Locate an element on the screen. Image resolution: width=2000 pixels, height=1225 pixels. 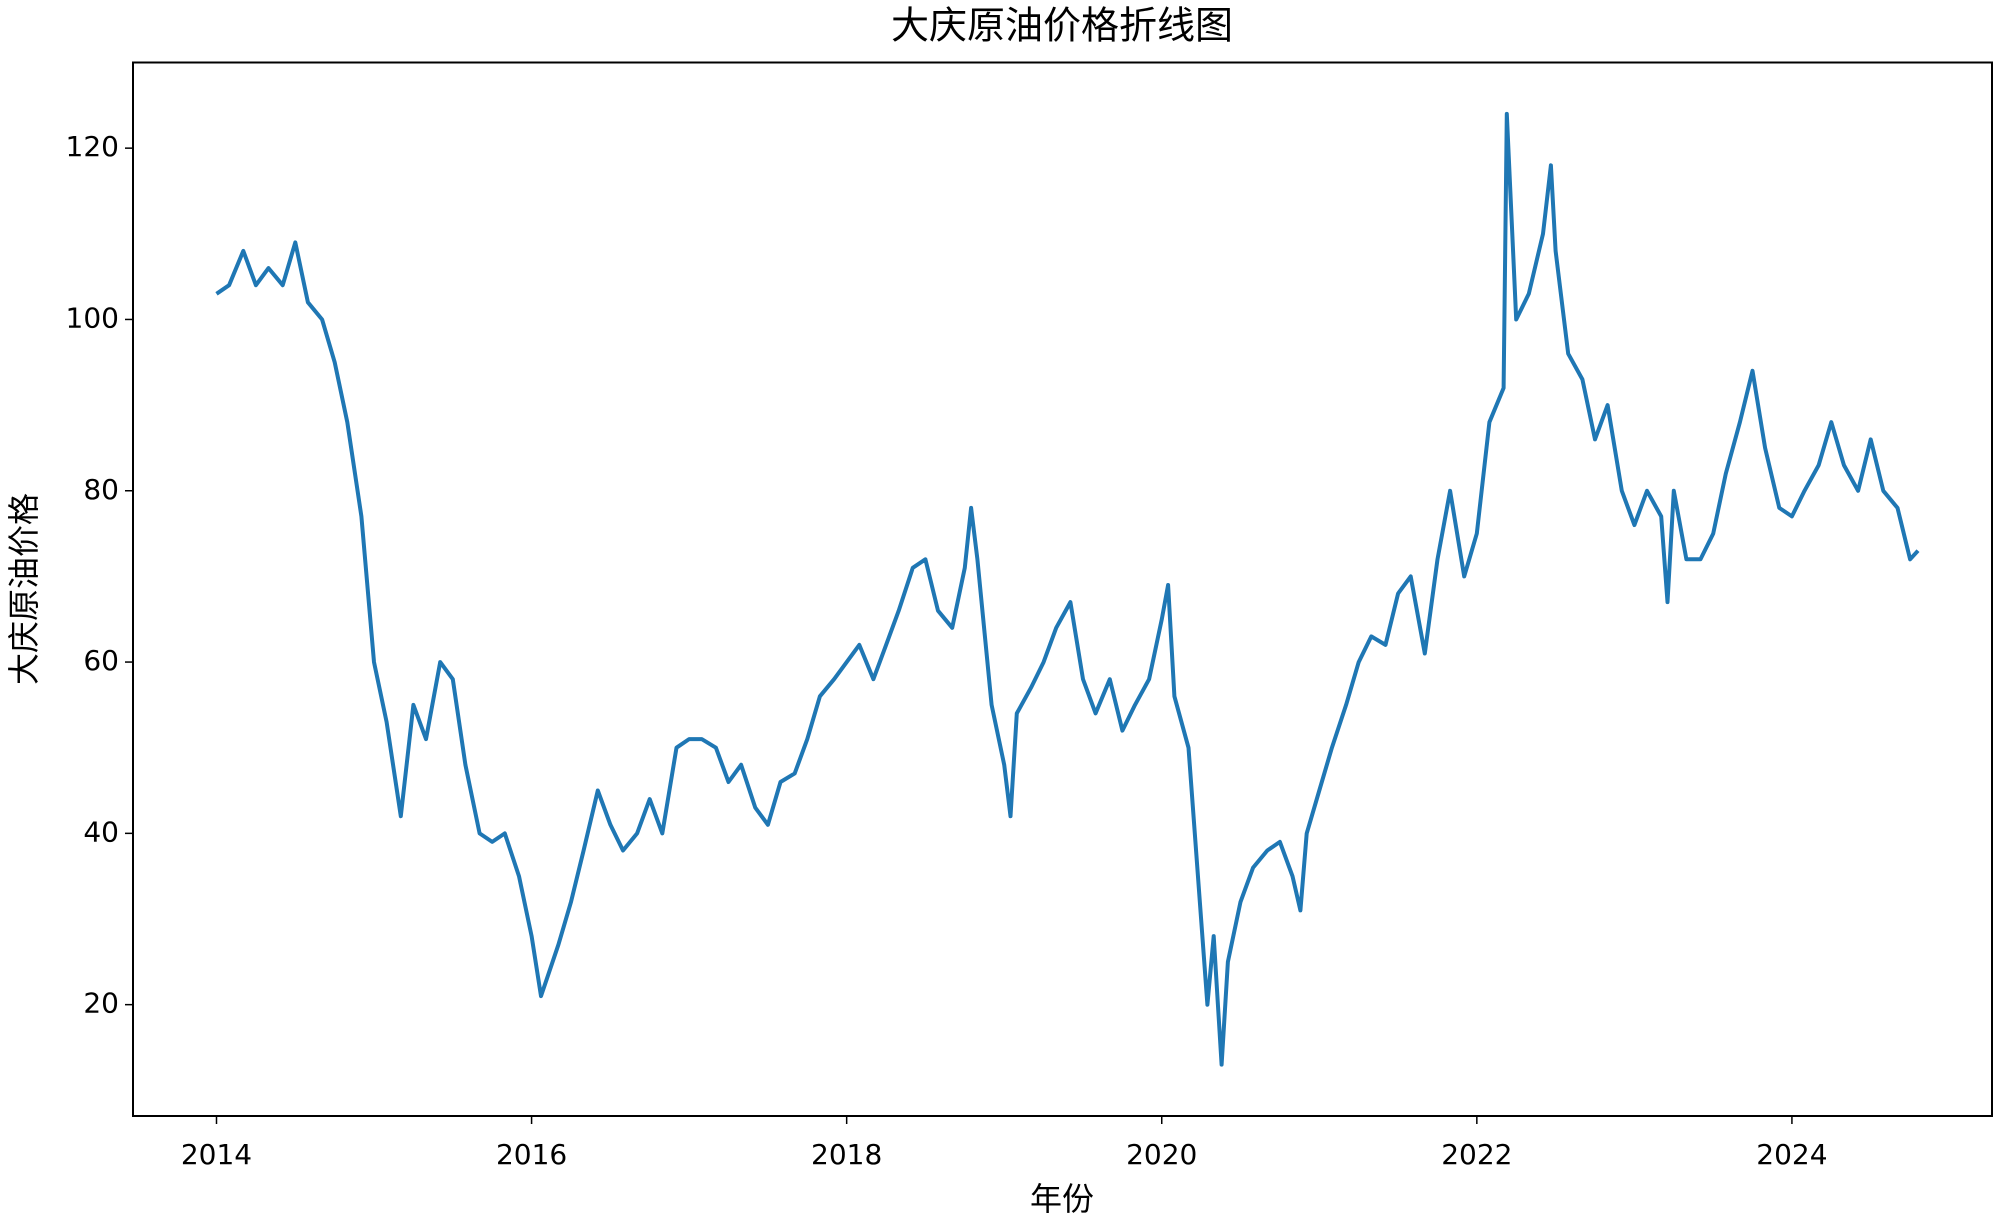
y-tick-label: 40 is located at coordinates (101, 831).